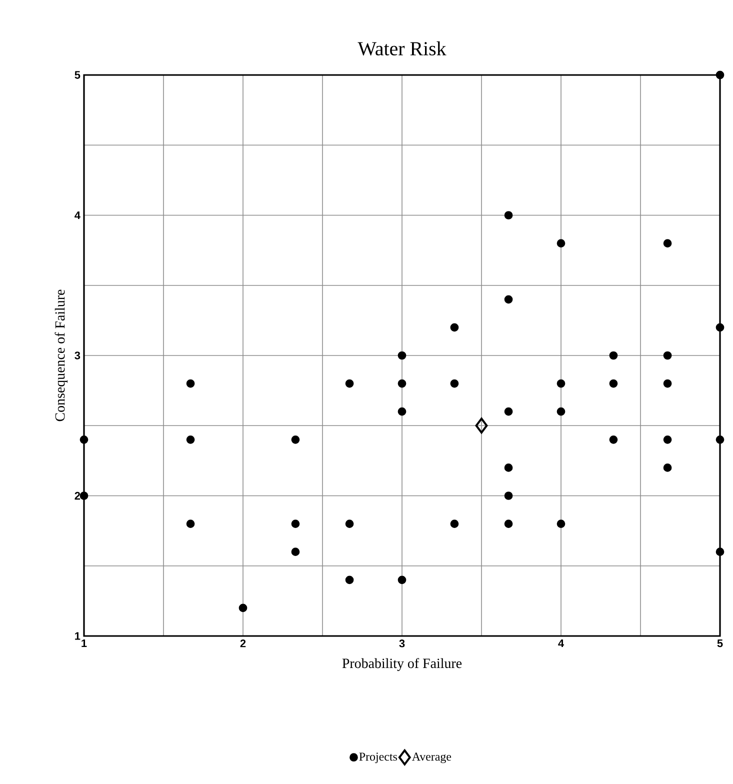 The image size is (733, 784). What do you see at coordinates (77, 496) in the screenshot?
I see `y-tick-label: 2` at bounding box center [77, 496].